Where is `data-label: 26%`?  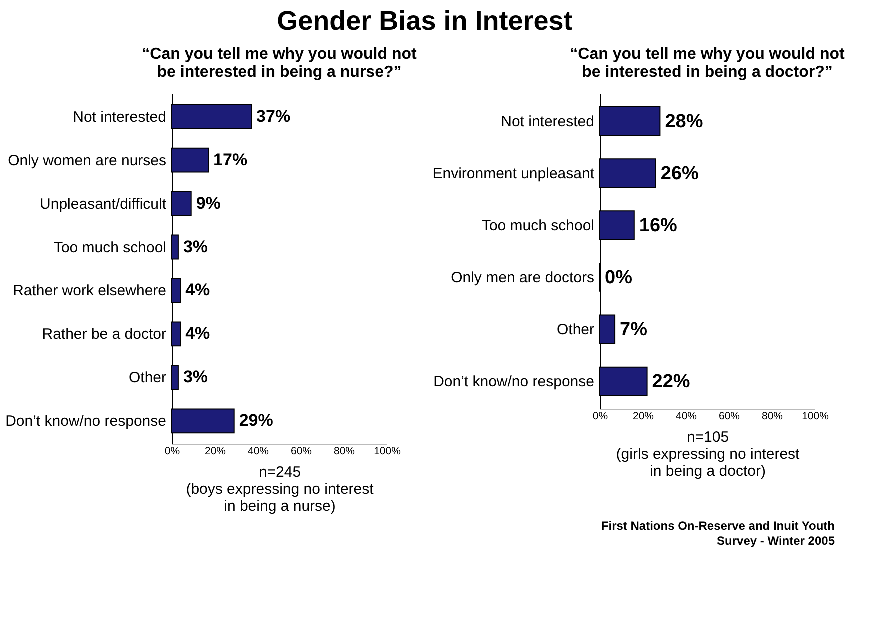 data-label: 26% is located at coordinates (680, 173).